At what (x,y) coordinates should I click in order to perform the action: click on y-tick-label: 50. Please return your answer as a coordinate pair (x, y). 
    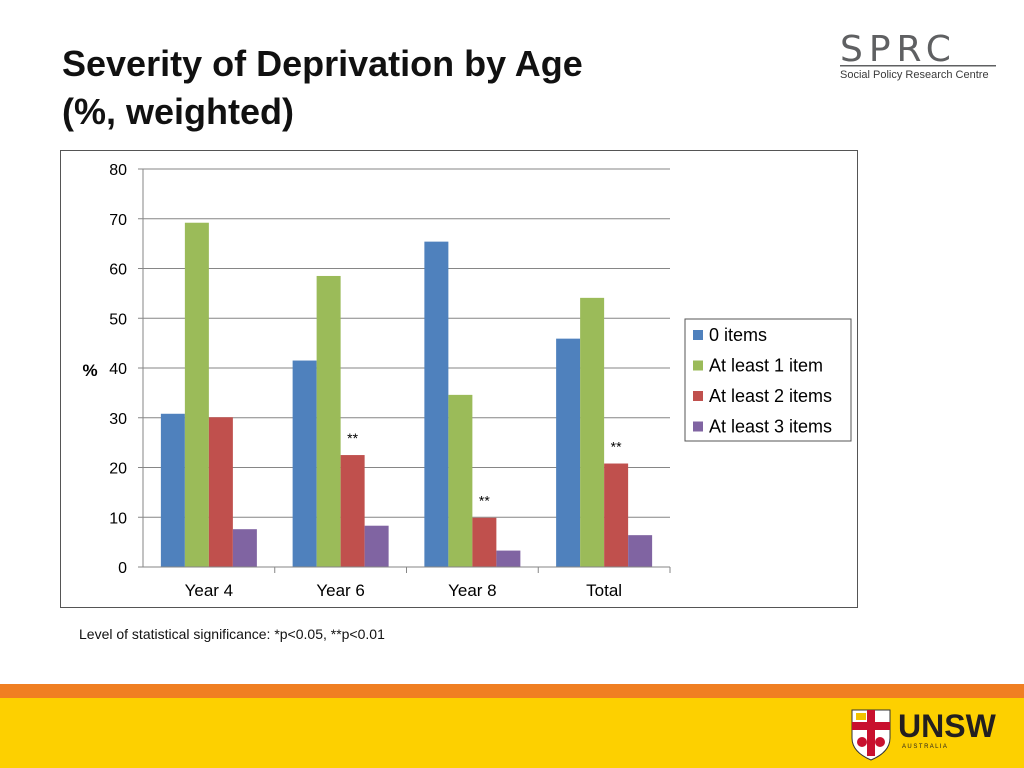
    Looking at the image, I should click on (118, 319).